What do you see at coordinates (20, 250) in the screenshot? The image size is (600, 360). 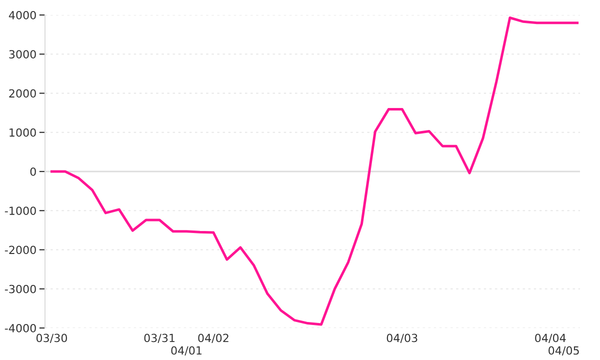 I see `y-tick-label: -2000` at bounding box center [20, 250].